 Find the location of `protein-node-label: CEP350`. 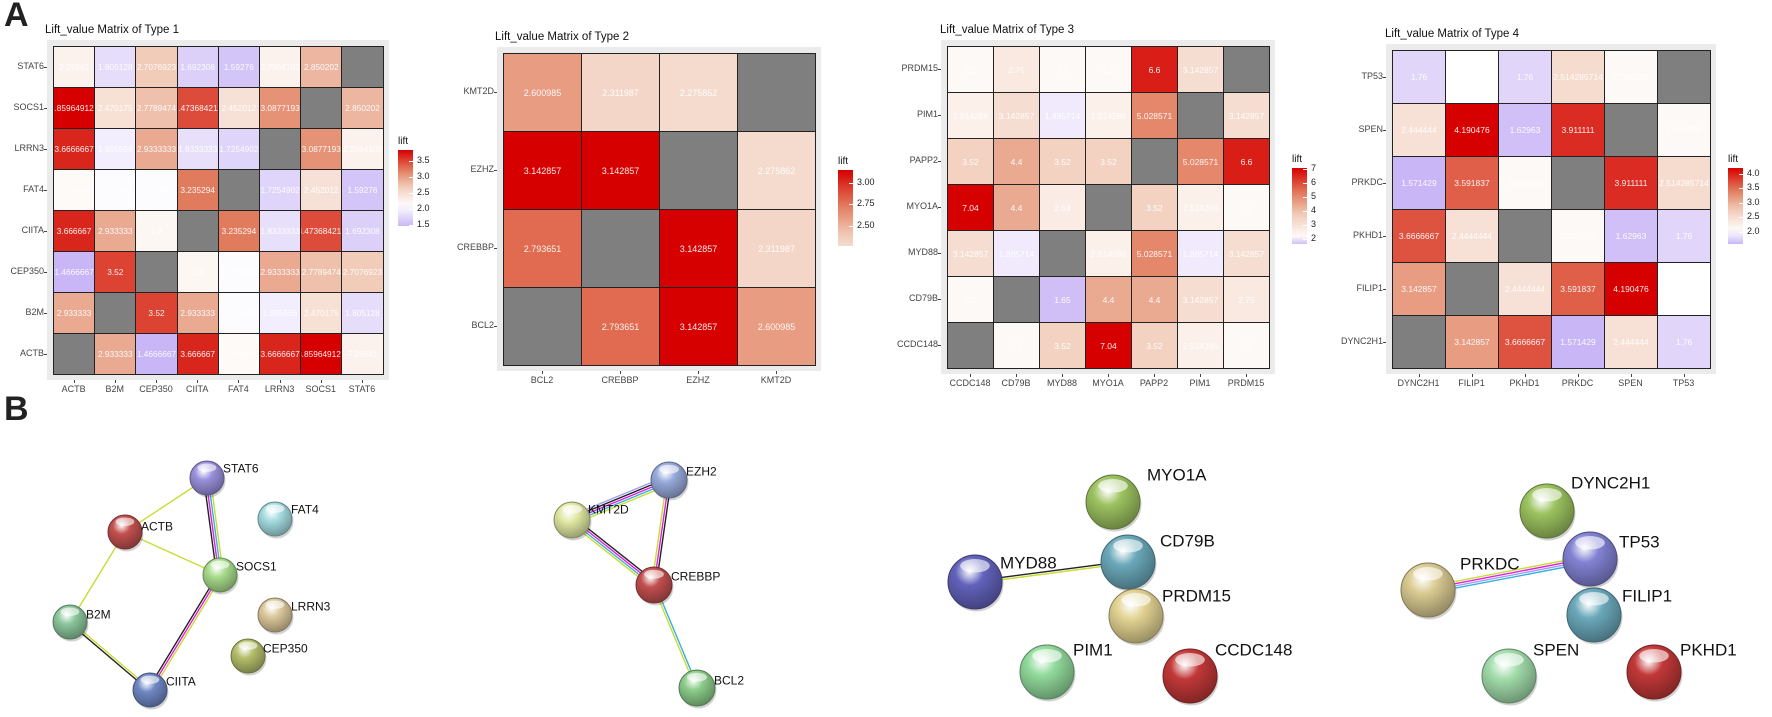

protein-node-label: CEP350 is located at coordinates (285, 649).